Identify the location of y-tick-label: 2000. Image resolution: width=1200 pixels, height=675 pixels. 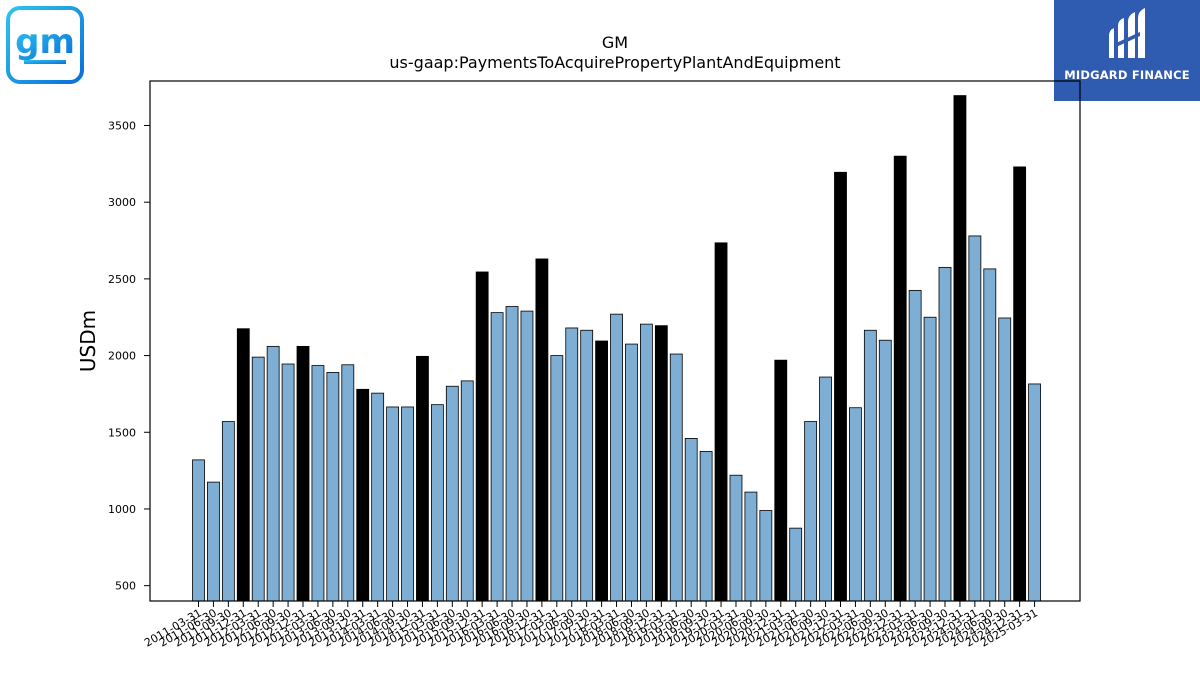
(122, 356).